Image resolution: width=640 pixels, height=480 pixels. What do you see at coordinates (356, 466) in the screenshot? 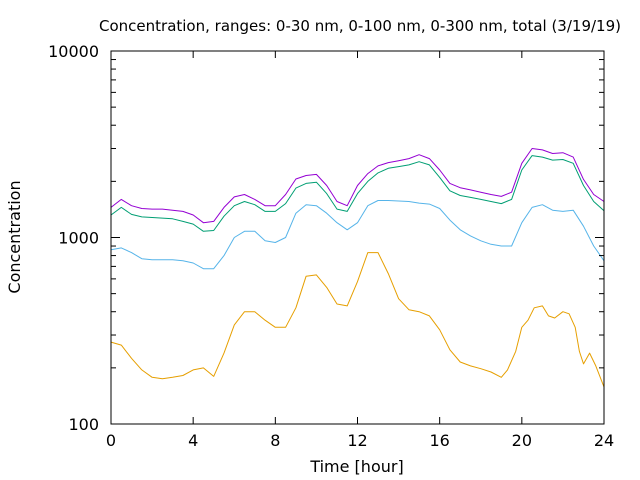
I see `x-axis-label: Time [hour]` at bounding box center [356, 466].